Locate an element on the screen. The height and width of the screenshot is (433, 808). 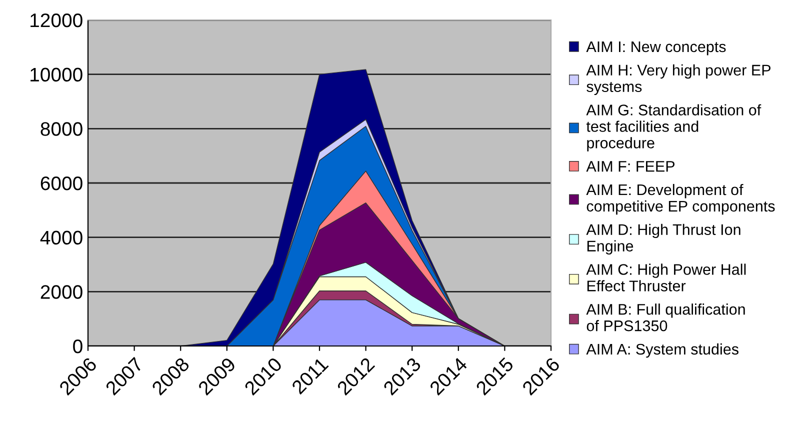
legend-label: AIM H: Very high power EP systems is located at coordinates (678, 80).